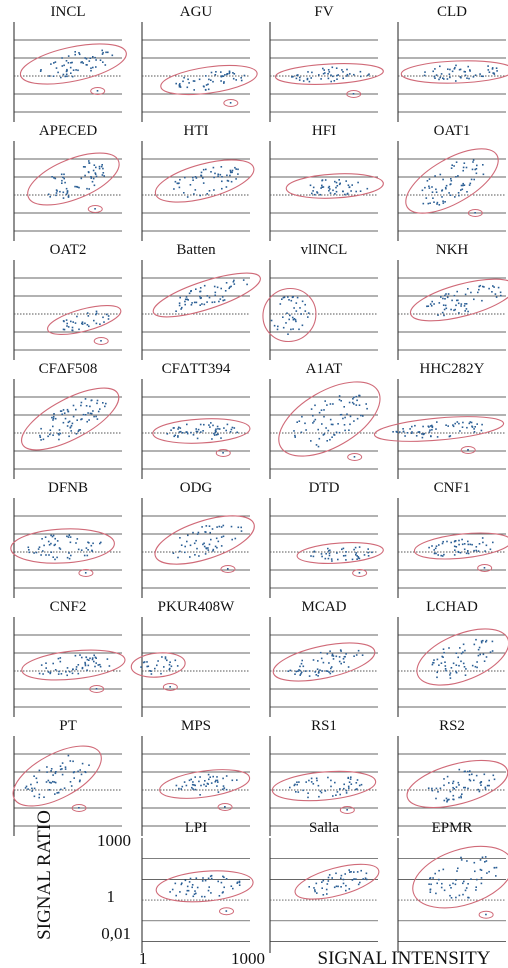  I want to click on panel-title: HHC282Y, so click(451, 369).